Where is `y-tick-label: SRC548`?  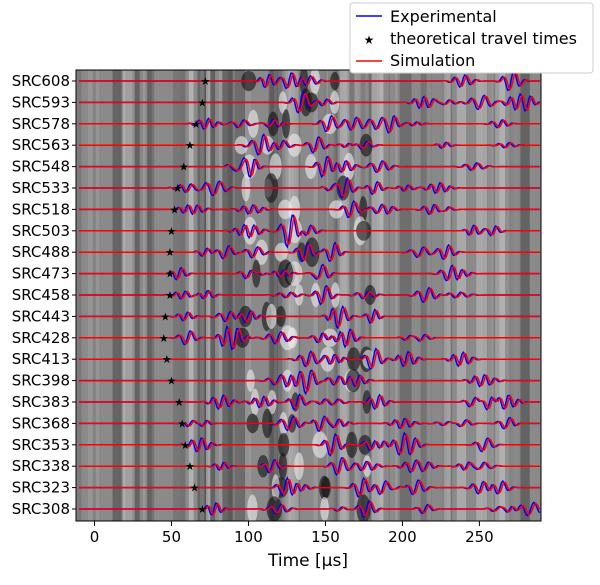
y-tick-label: SRC548 is located at coordinates (41, 167).